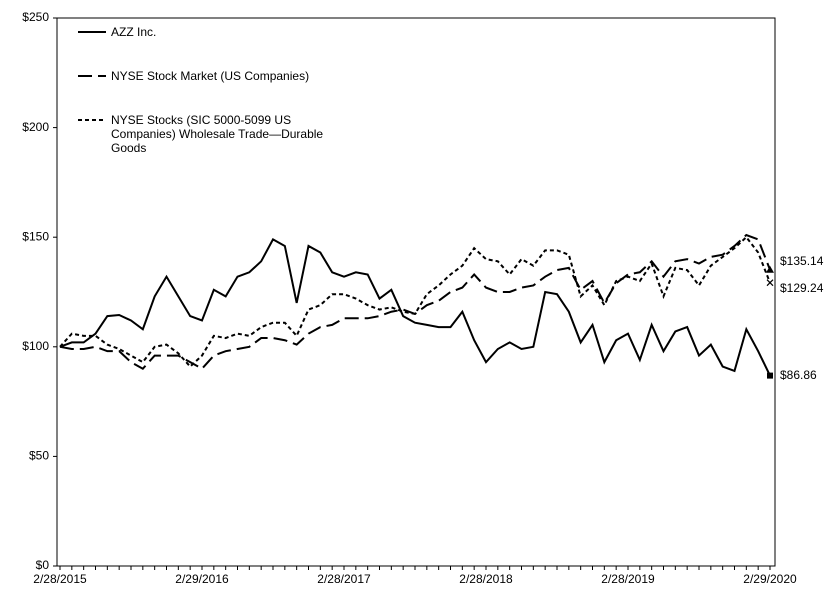 The height and width of the screenshot is (611, 834). What do you see at coordinates (770, 579) in the screenshot?
I see `x-tick-label: 2/29/2020` at bounding box center [770, 579].